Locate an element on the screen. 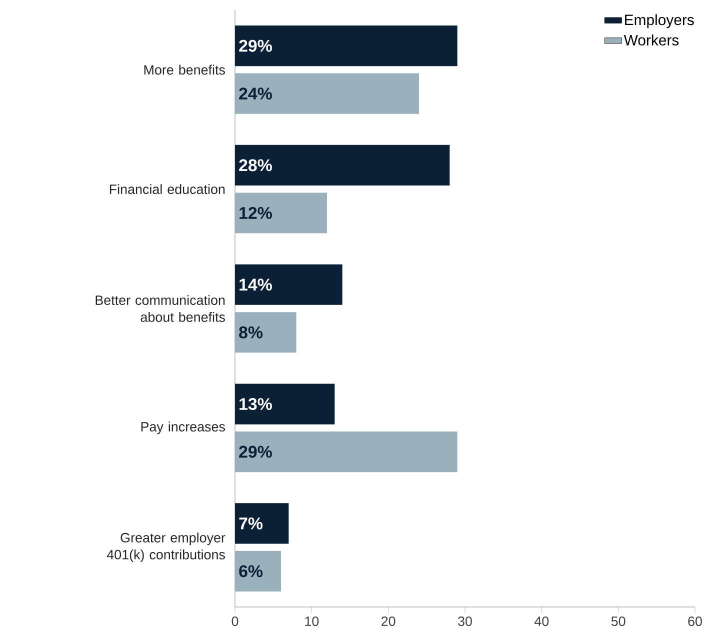 Image resolution: width=707 pixels, height=640 pixels. y-tick-label: Greater employer 401(k) contributions is located at coordinates (166, 547).